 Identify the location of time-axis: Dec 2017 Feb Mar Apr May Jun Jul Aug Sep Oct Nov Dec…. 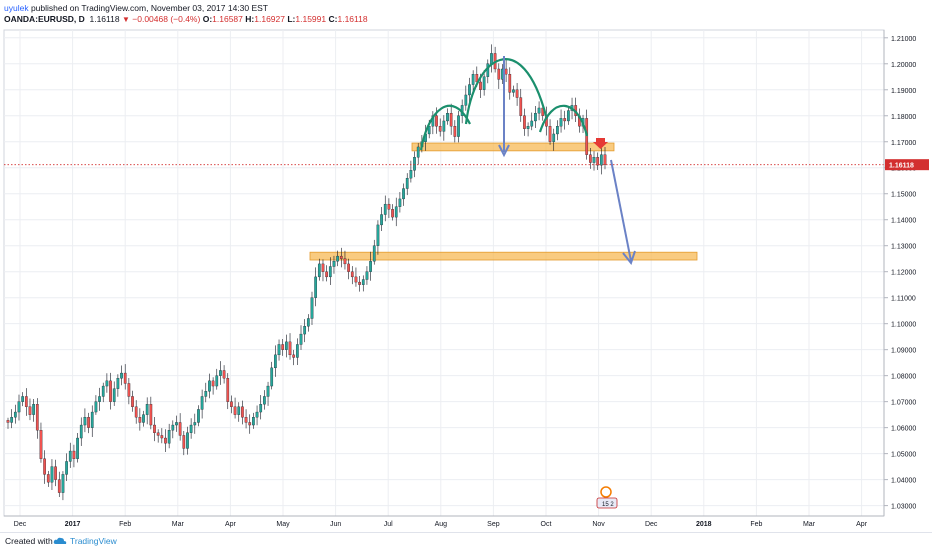
(441, 524).